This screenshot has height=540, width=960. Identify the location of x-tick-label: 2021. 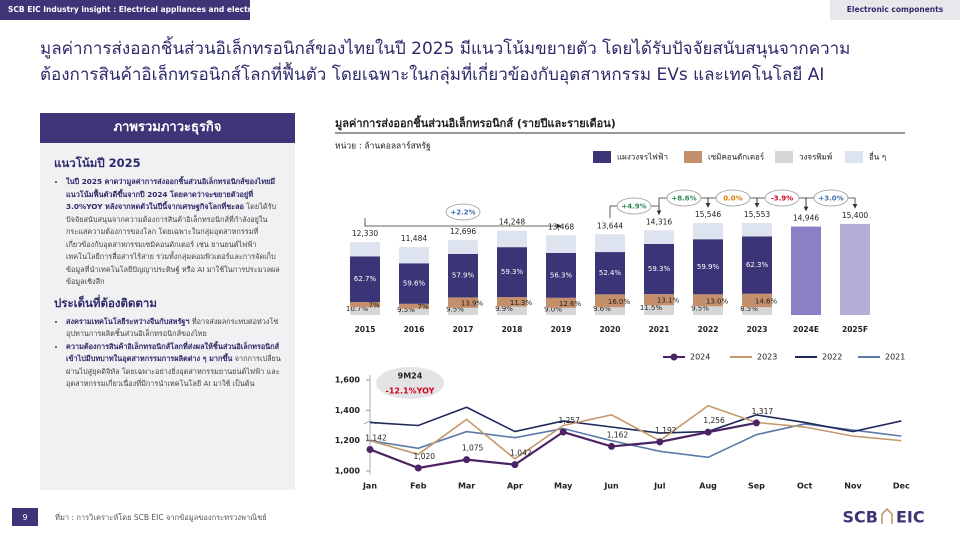
(659, 329).